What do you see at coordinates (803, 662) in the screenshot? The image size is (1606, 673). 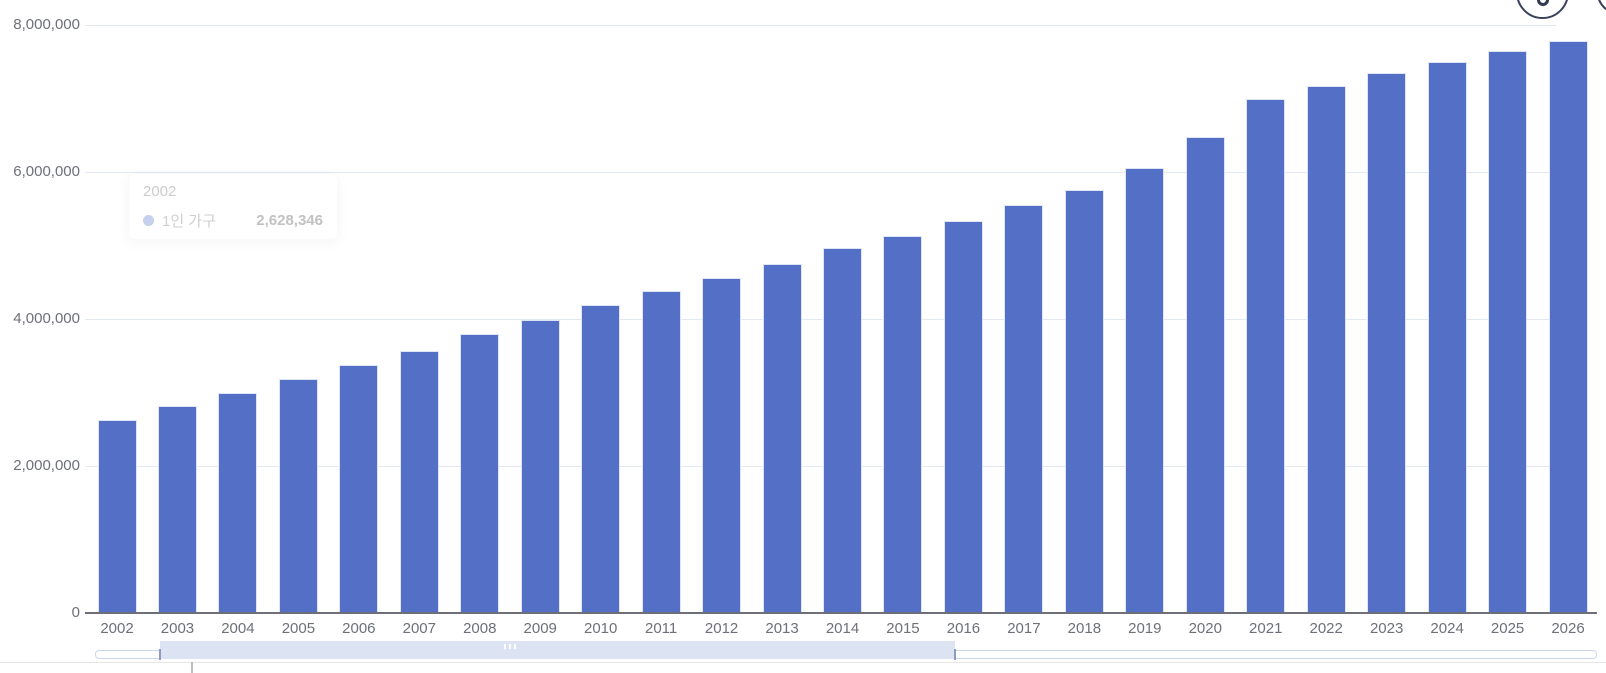 I see `page-divider` at bounding box center [803, 662].